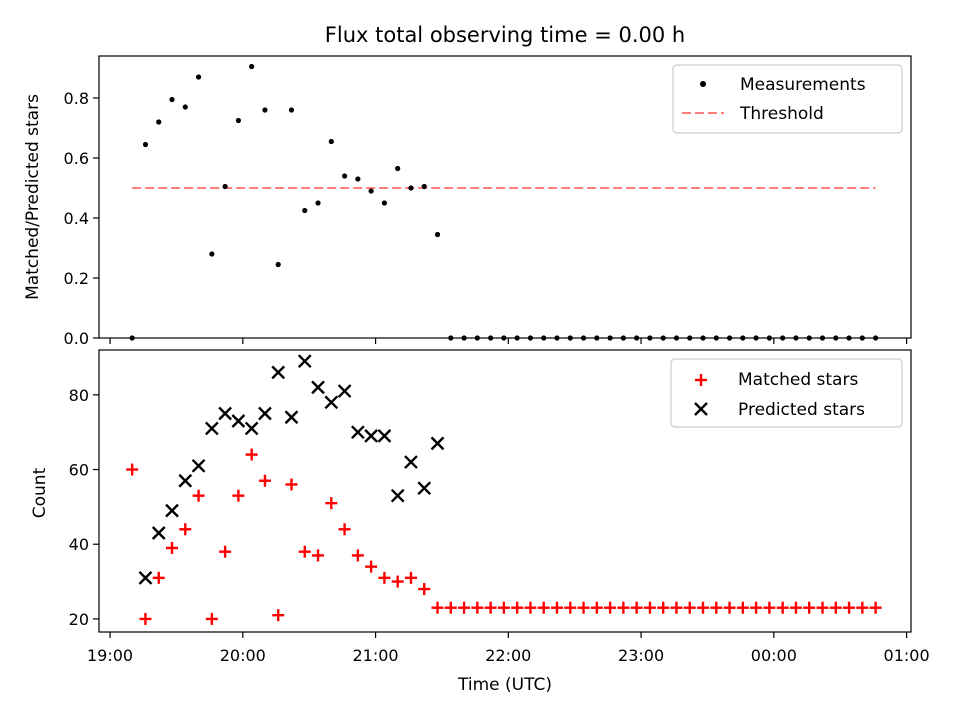 This screenshot has width=960, height=720. Describe the element at coordinates (703, 84) in the screenshot. I see `legend-measurements-marker` at that location.